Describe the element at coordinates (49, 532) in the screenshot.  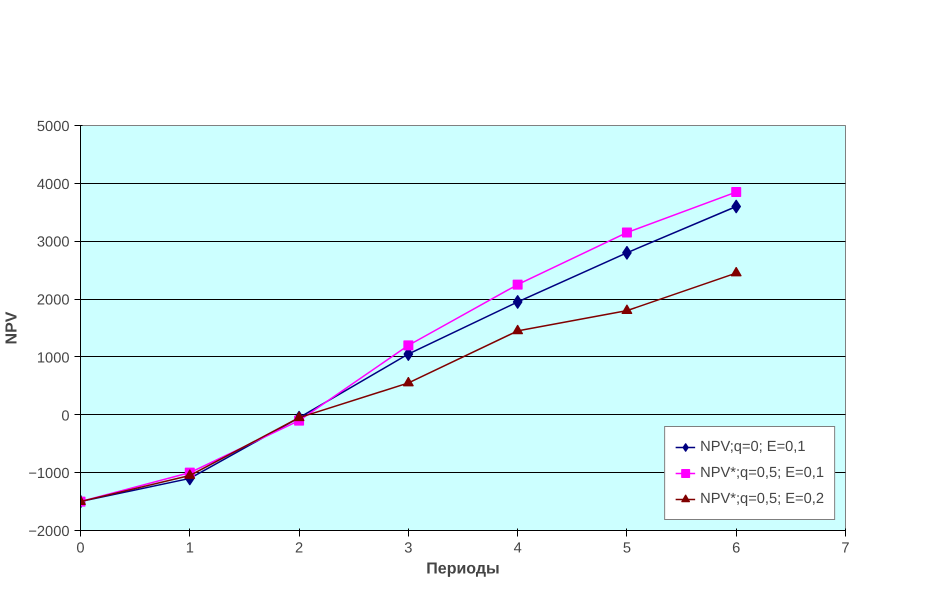
I see `y-tick-label: −2000` at that location.